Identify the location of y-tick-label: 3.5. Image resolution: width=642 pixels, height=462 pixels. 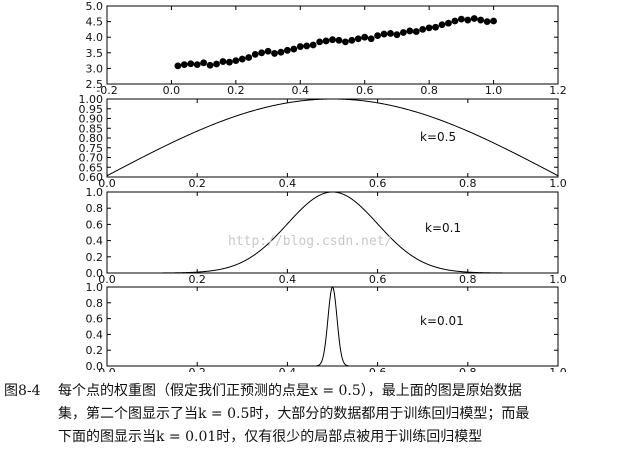
(95, 53).